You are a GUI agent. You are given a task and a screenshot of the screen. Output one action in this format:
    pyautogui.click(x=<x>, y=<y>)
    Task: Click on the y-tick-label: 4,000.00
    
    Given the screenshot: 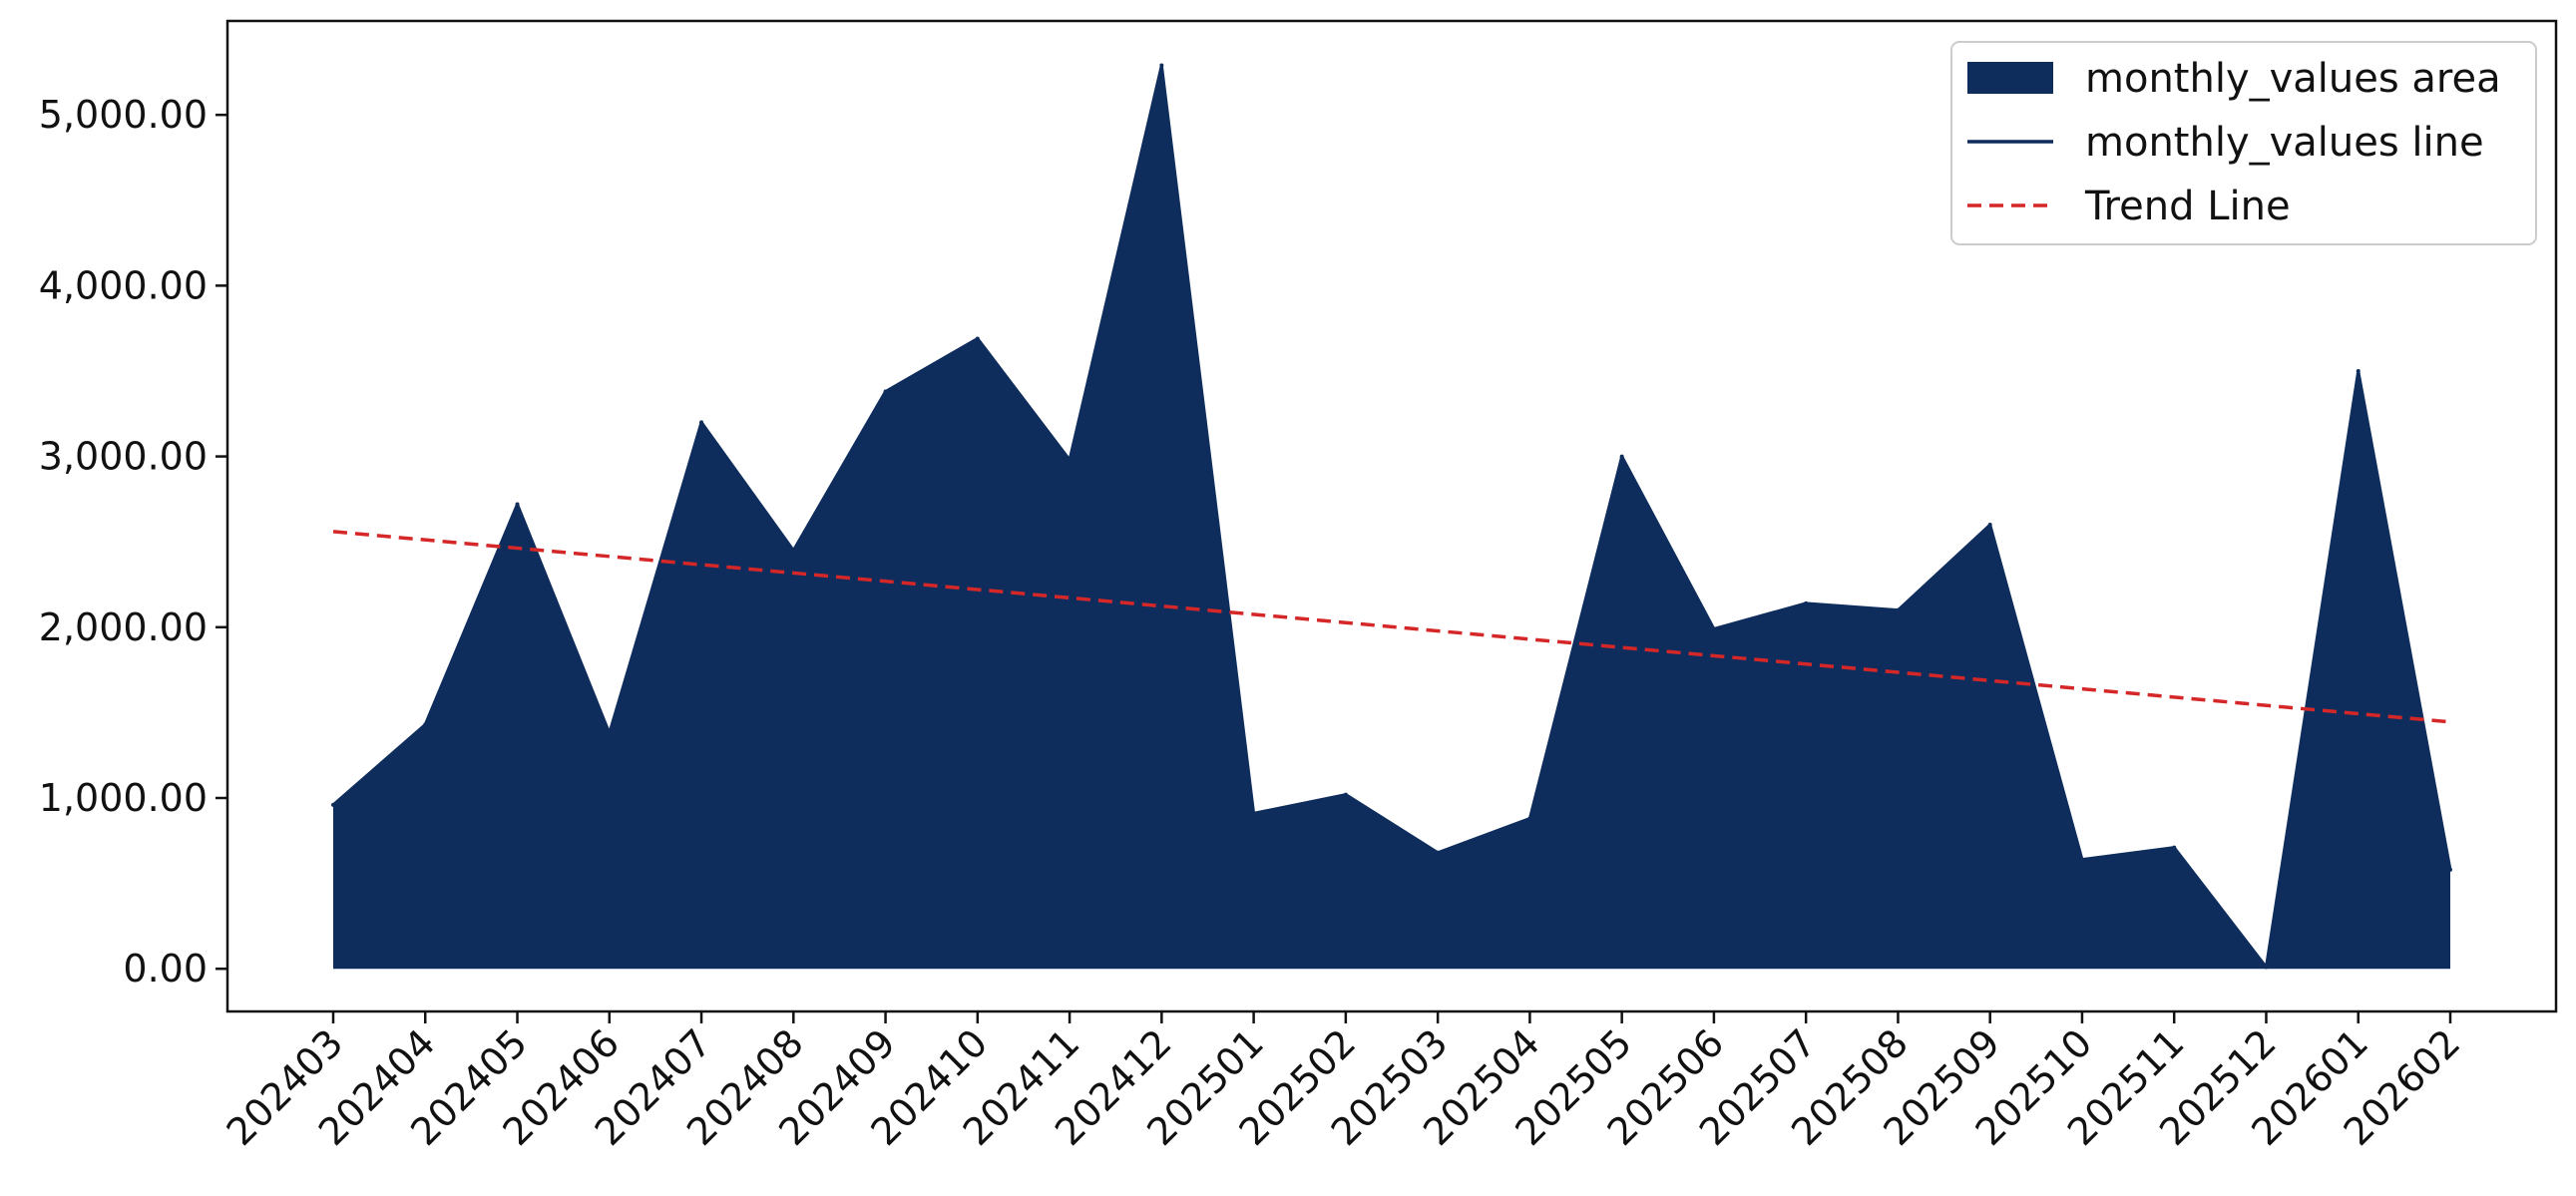 What is the action you would take?
    pyautogui.click(x=123, y=285)
    